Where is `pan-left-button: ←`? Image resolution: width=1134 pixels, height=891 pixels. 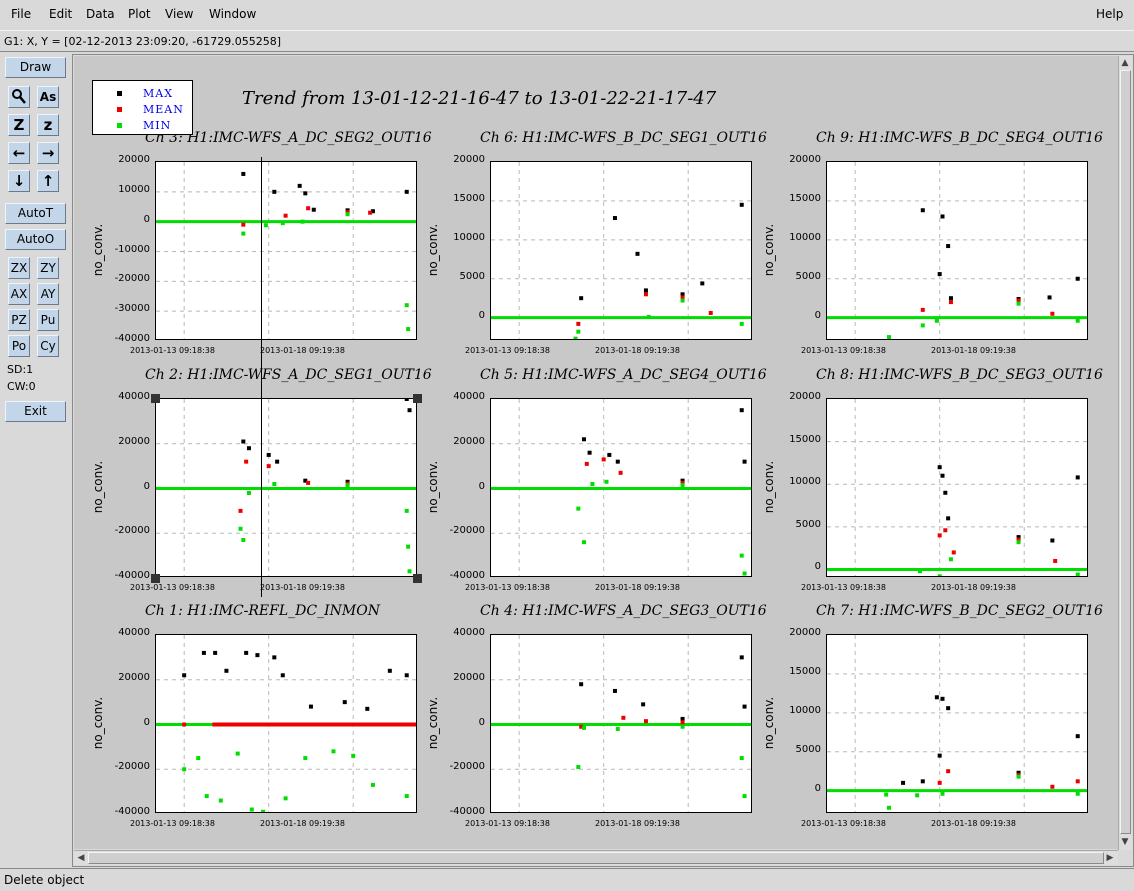
pan-left-button: ← is located at coordinates (19, 153).